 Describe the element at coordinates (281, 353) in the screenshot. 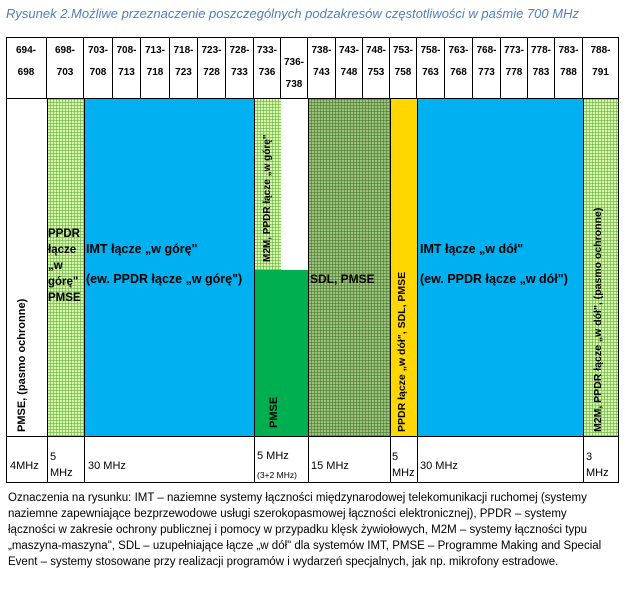

I see `band-733-738-lower` at that location.